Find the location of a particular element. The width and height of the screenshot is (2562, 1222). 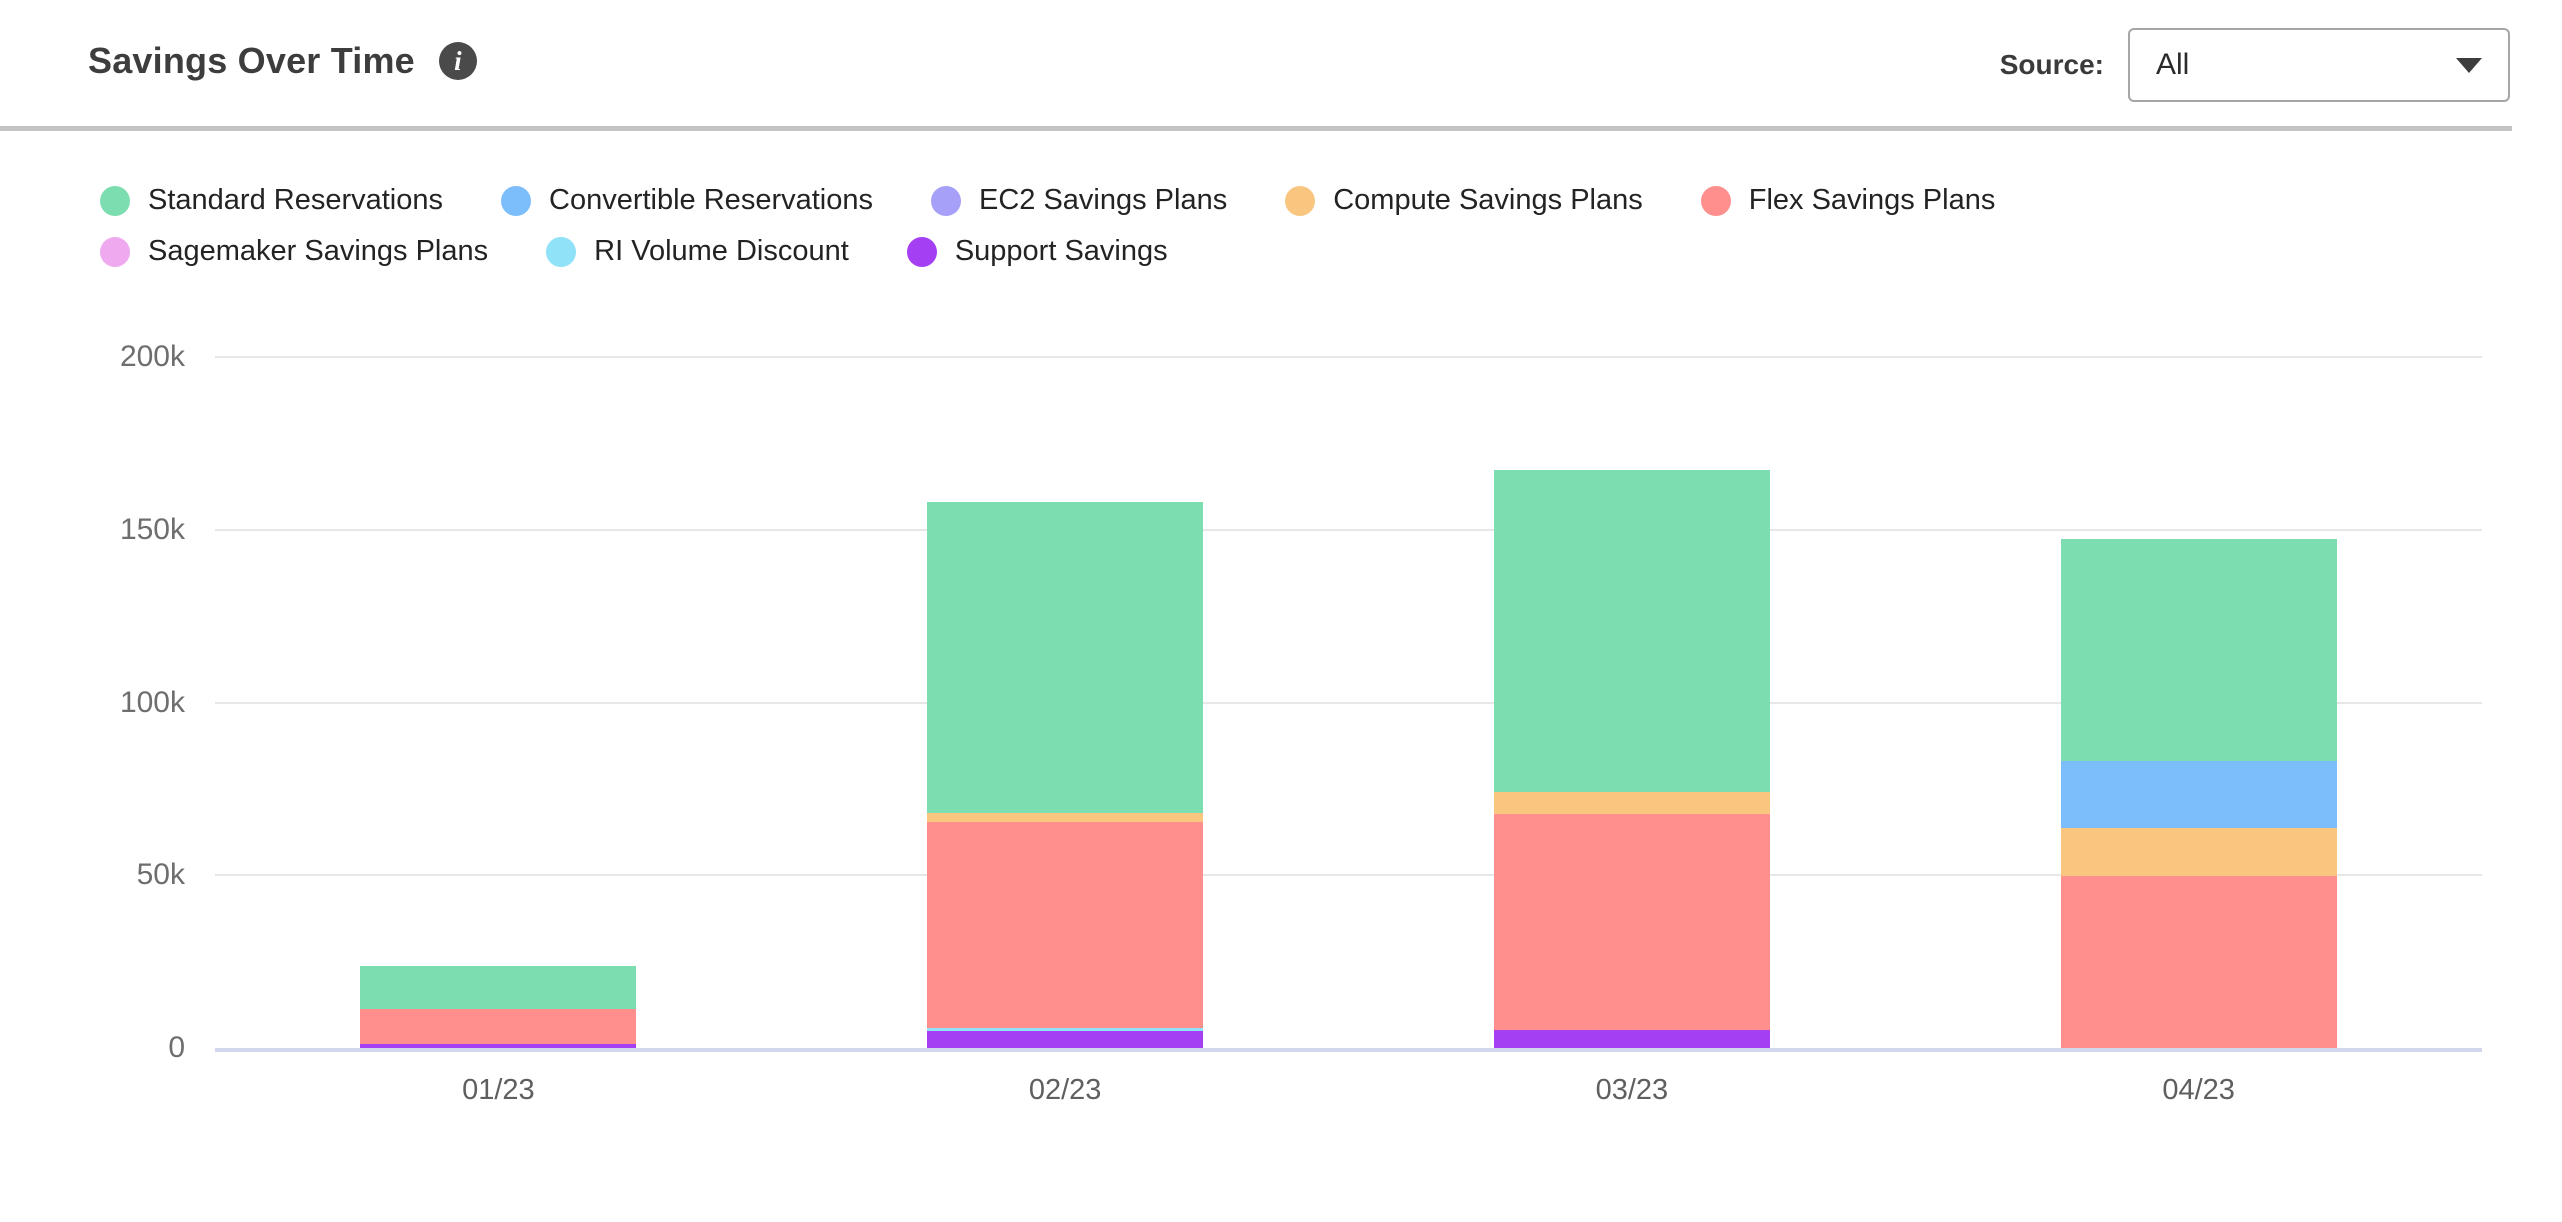

legend-item: Support Savings is located at coordinates (1037, 251).